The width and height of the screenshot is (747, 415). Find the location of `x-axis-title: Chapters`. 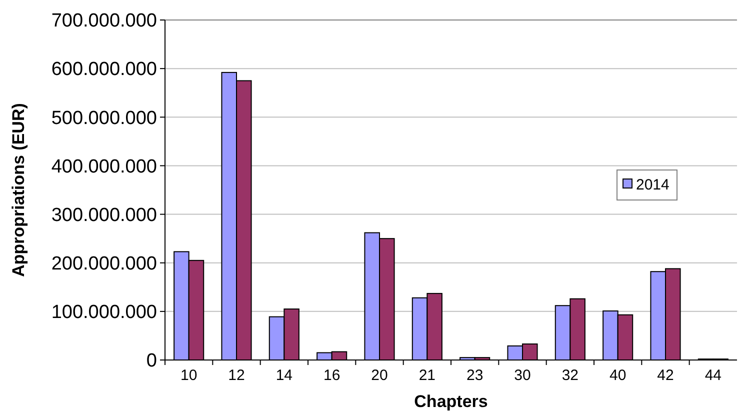

x-axis-title: Chapters is located at coordinates (451, 401).